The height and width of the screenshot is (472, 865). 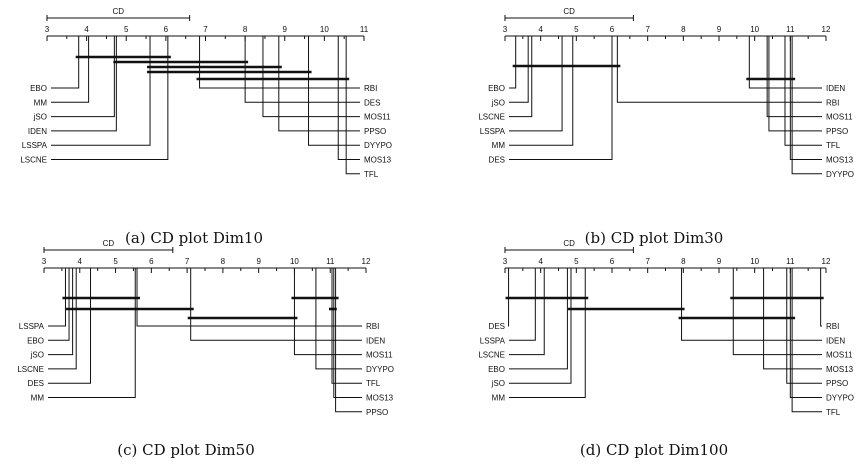 I want to click on axis-tick-label: 5, so click(x=576, y=261).